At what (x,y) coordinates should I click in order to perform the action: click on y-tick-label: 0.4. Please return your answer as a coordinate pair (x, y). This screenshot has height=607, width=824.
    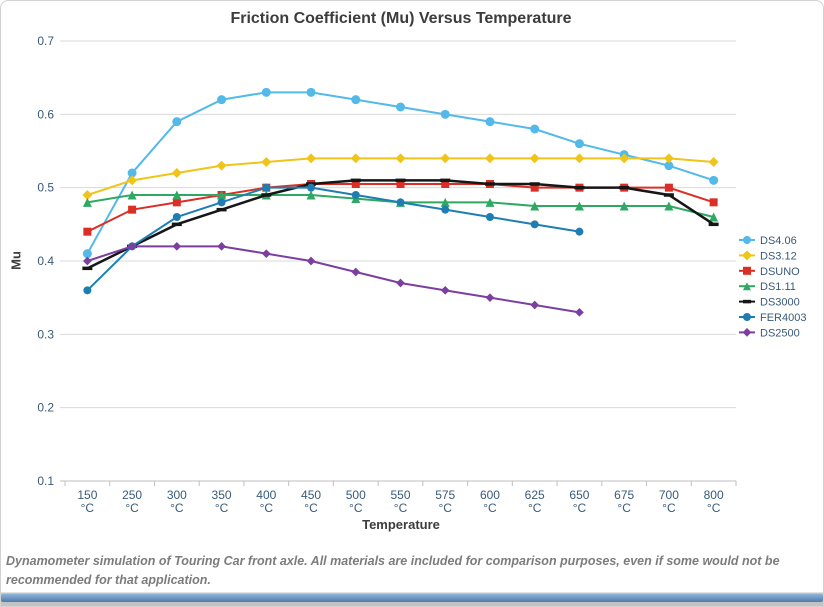
    Looking at the image, I should click on (45, 261).